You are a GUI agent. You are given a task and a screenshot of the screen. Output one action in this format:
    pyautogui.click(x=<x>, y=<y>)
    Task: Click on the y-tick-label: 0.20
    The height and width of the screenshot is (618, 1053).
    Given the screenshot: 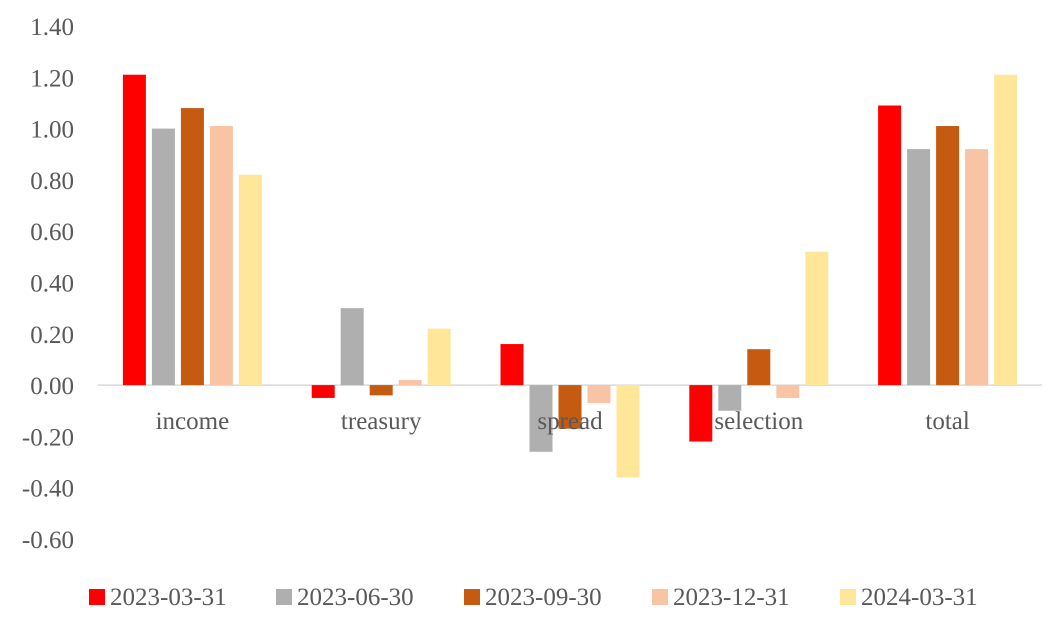 What is the action you would take?
    pyautogui.click(x=52, y=335)
    